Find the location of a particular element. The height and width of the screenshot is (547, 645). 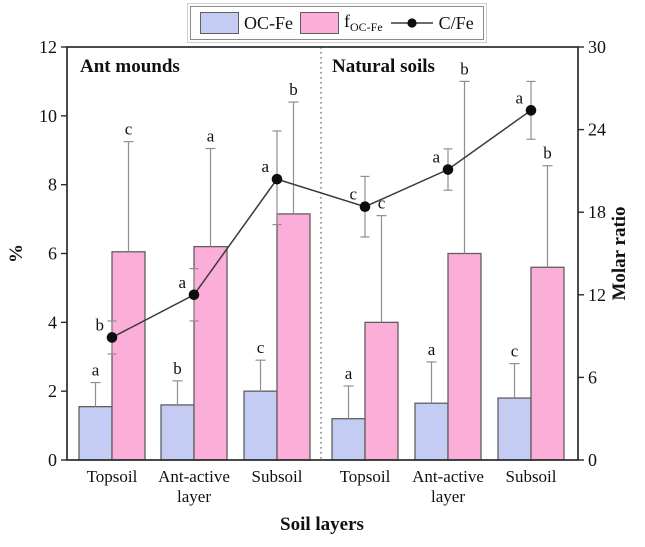

focfe-swatch-icon is located at coordinates (319, 23).